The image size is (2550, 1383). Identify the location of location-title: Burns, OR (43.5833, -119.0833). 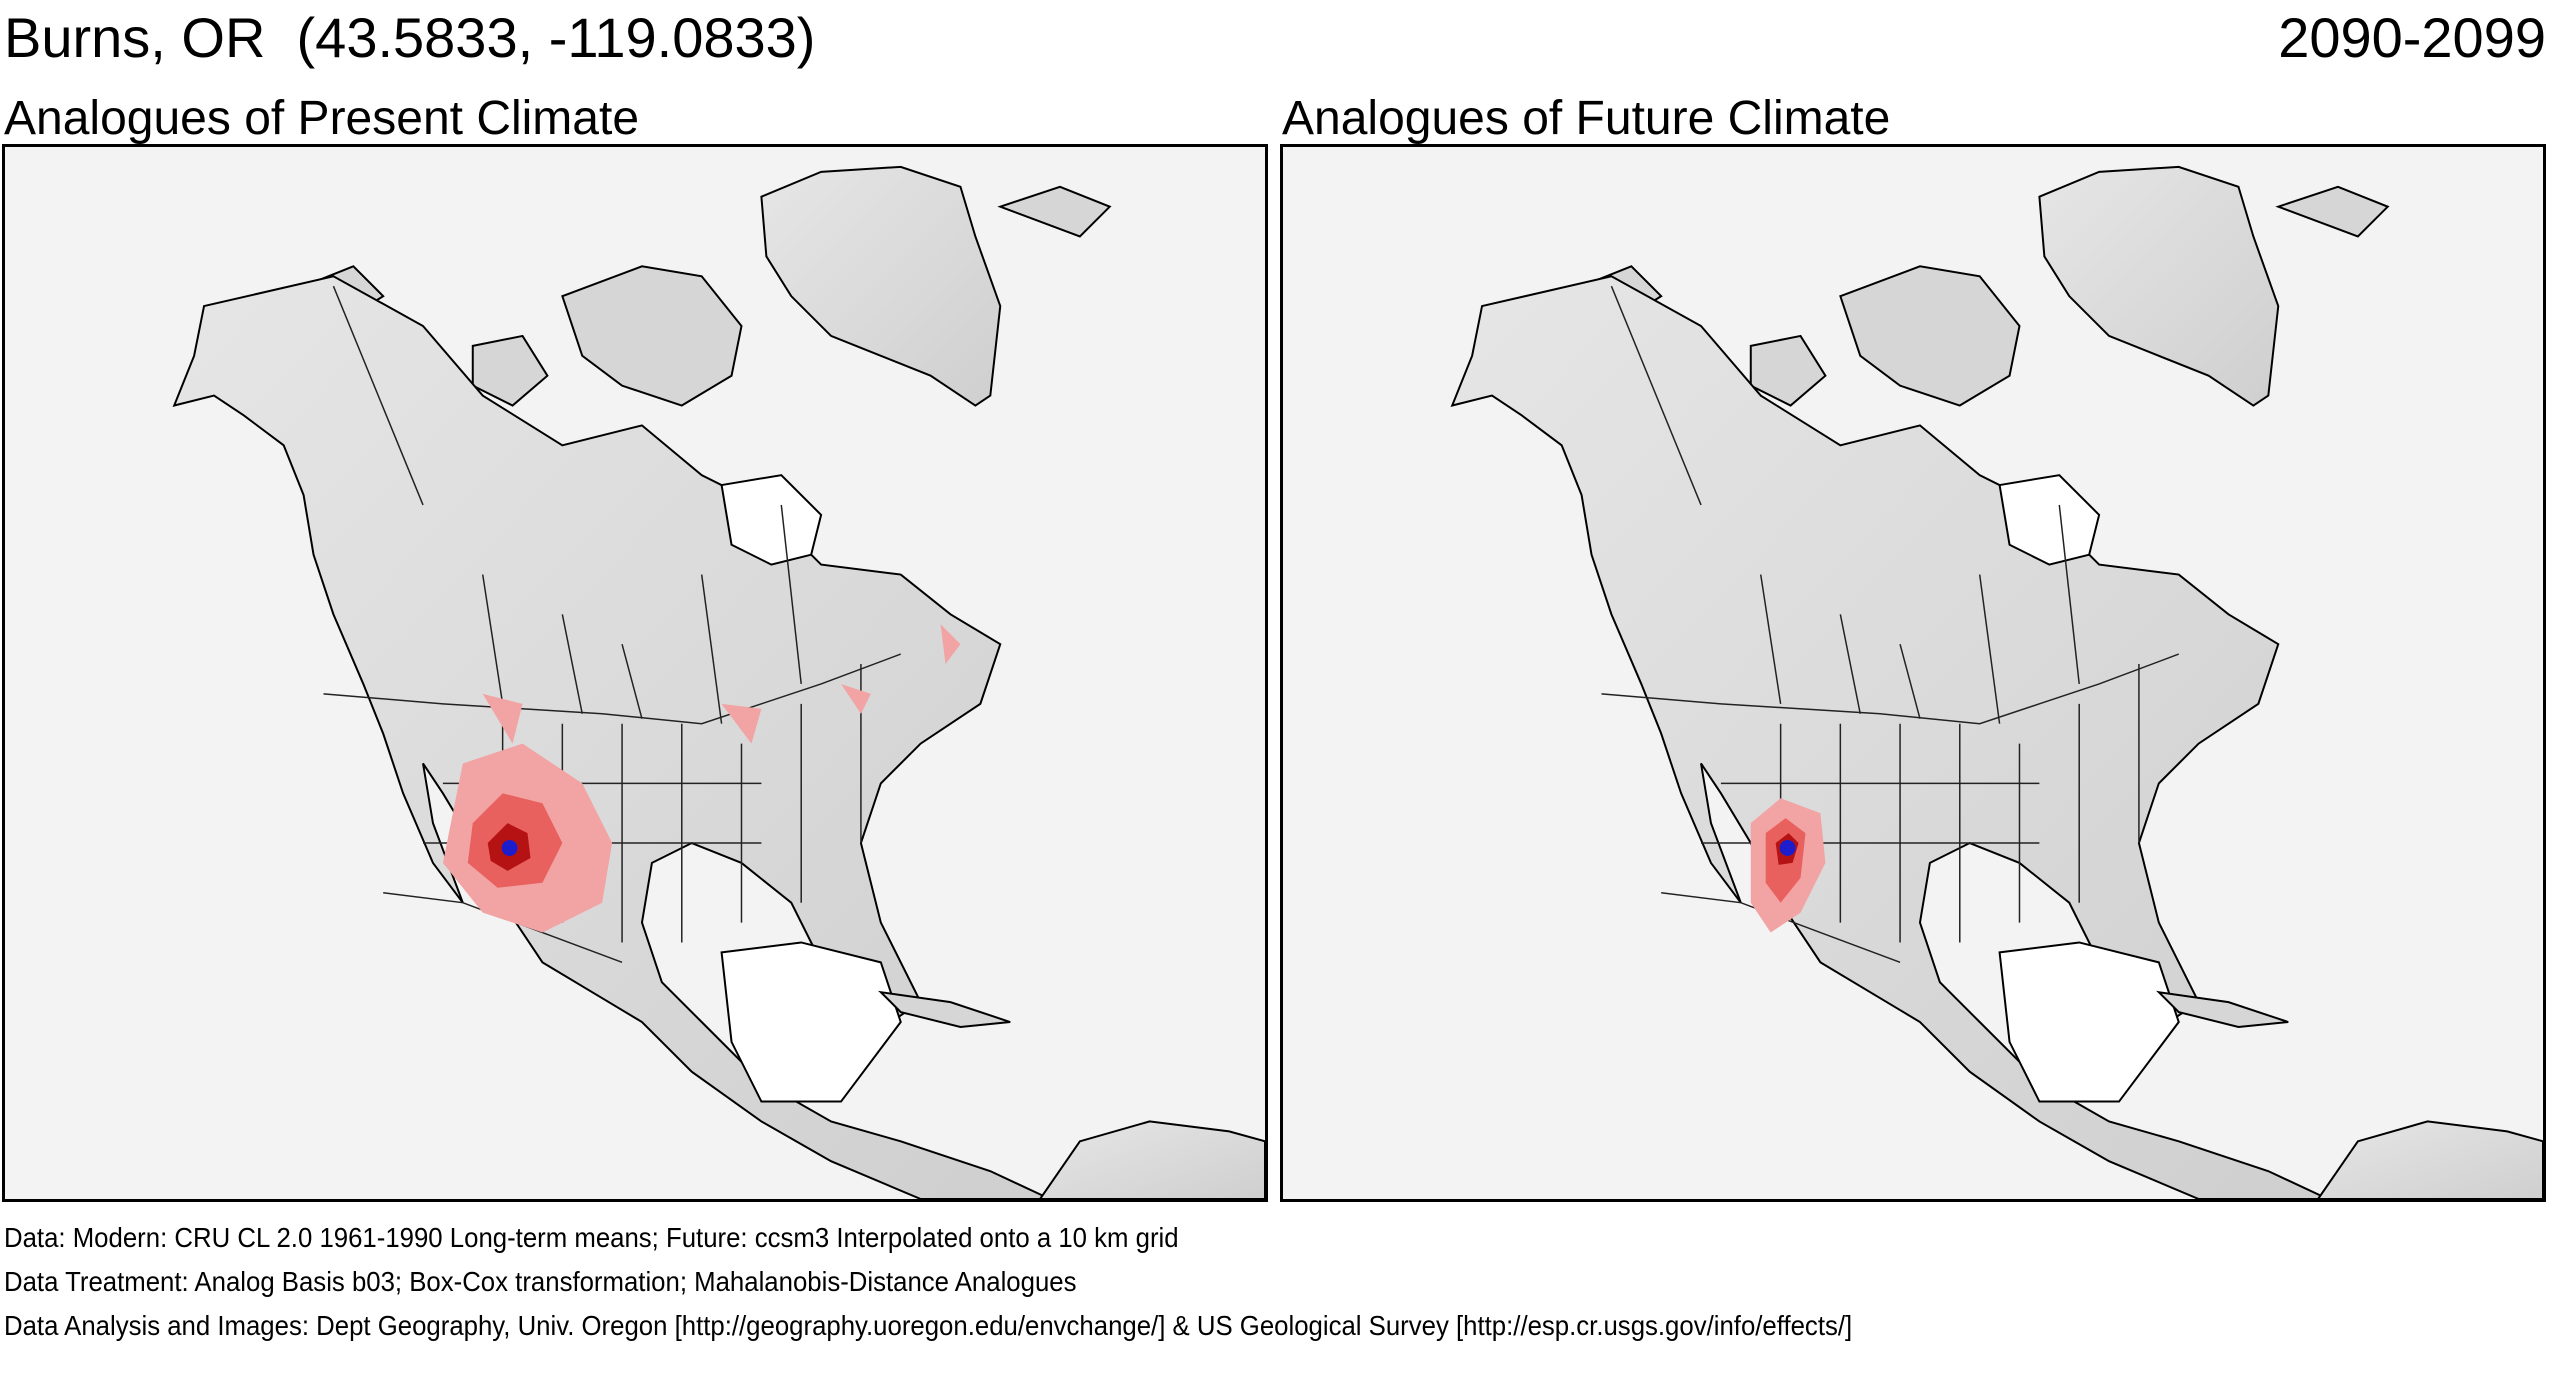
(410, 37).